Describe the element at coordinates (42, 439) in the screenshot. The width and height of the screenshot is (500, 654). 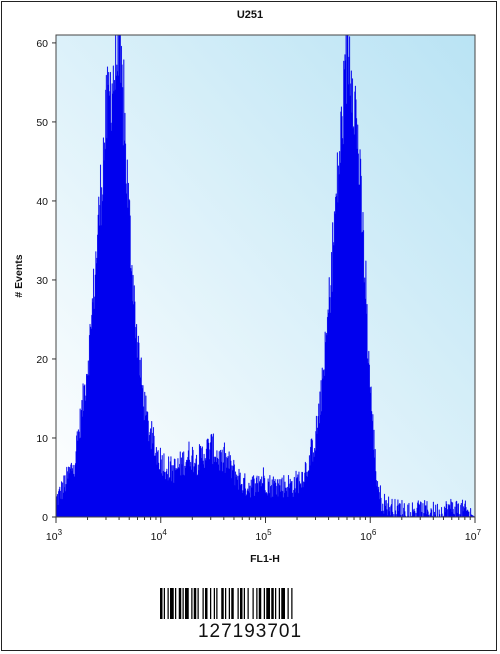
I see `y-tick-label: 10` at that location.